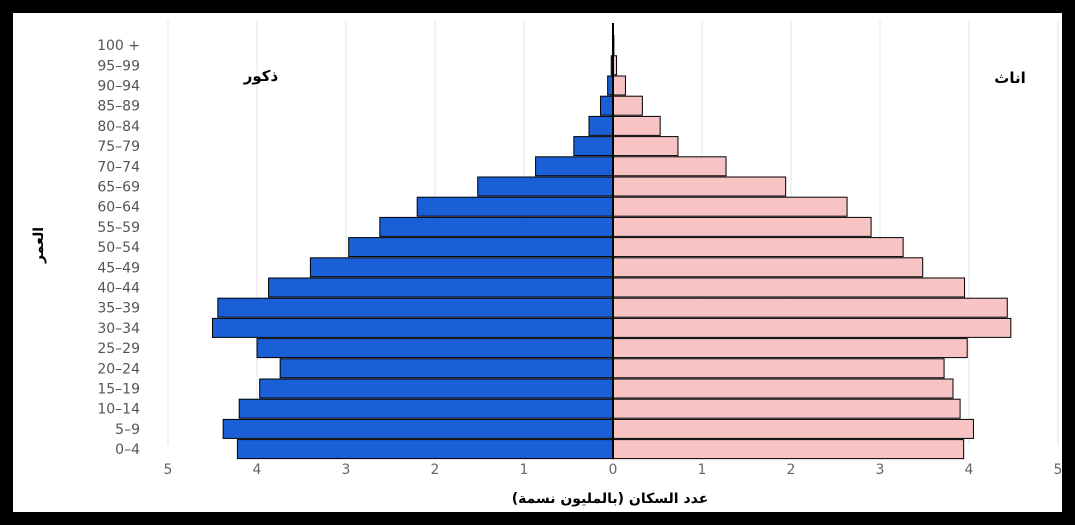  I want to click on age-tick-label: 20–24, so click(118, 369).